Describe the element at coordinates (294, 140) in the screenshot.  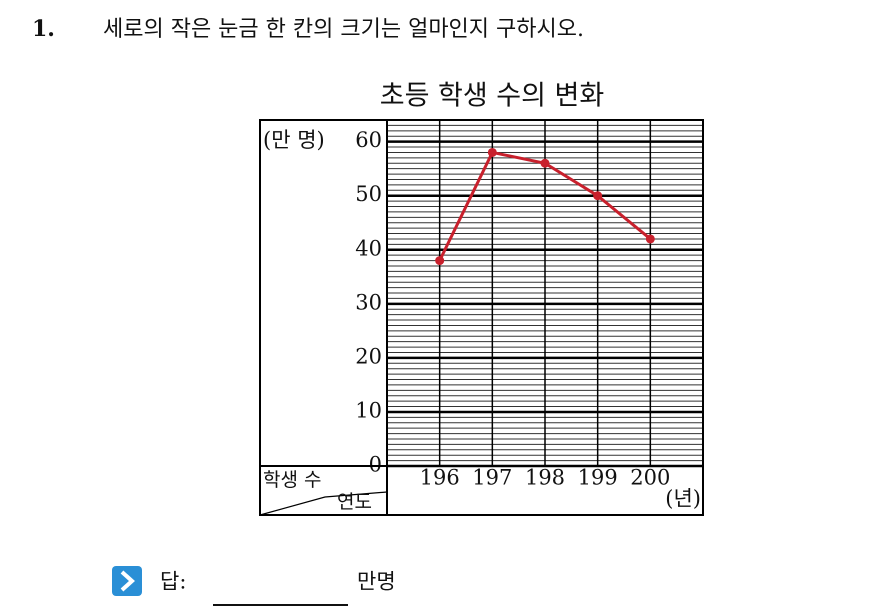
I see `y-unit: (만 명)` at that location.